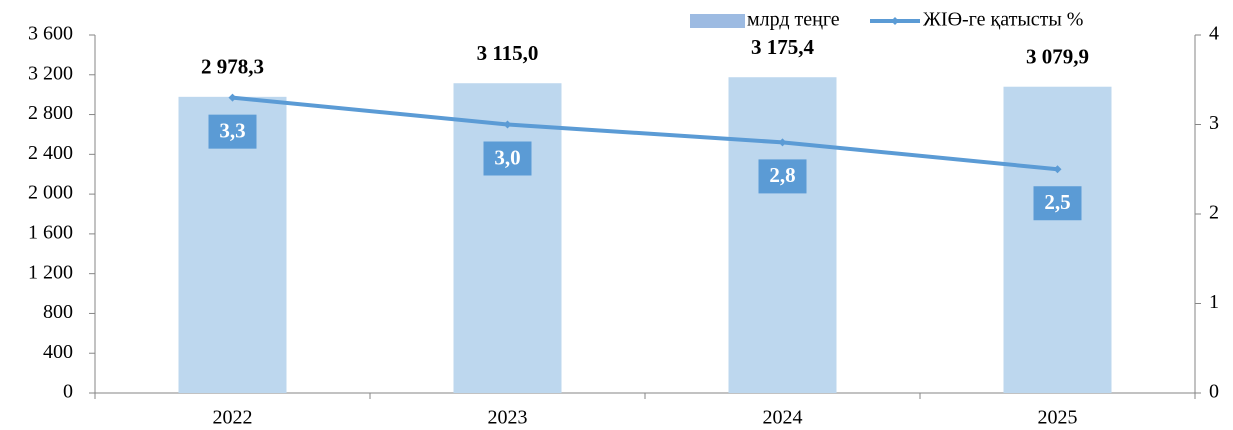  What do you see at coordinates (508, 53) in the screenshot?
I see `bar-value-label: 3 115,0` at bounding box center [508, 53].